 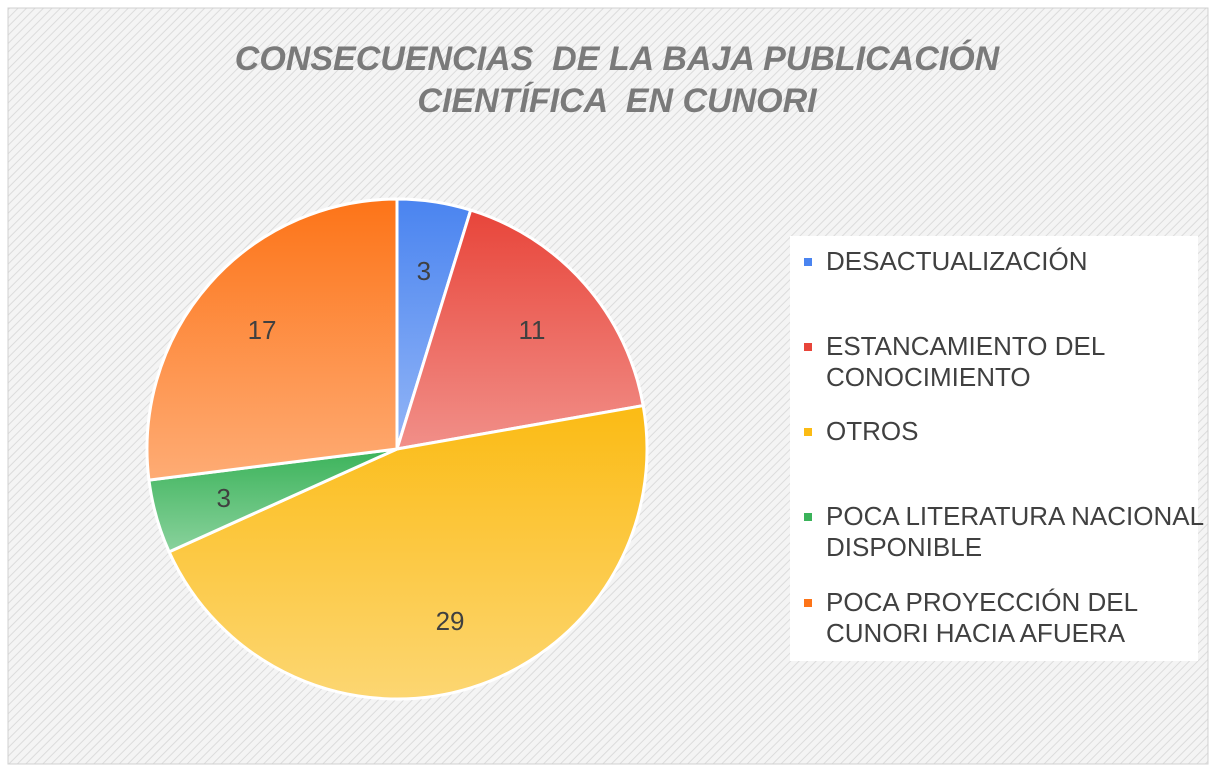 What do you see at coordinates (1005, 431) in the screenshot?
I see `legend-item: OTROS` at bounding box center [1005, 431].